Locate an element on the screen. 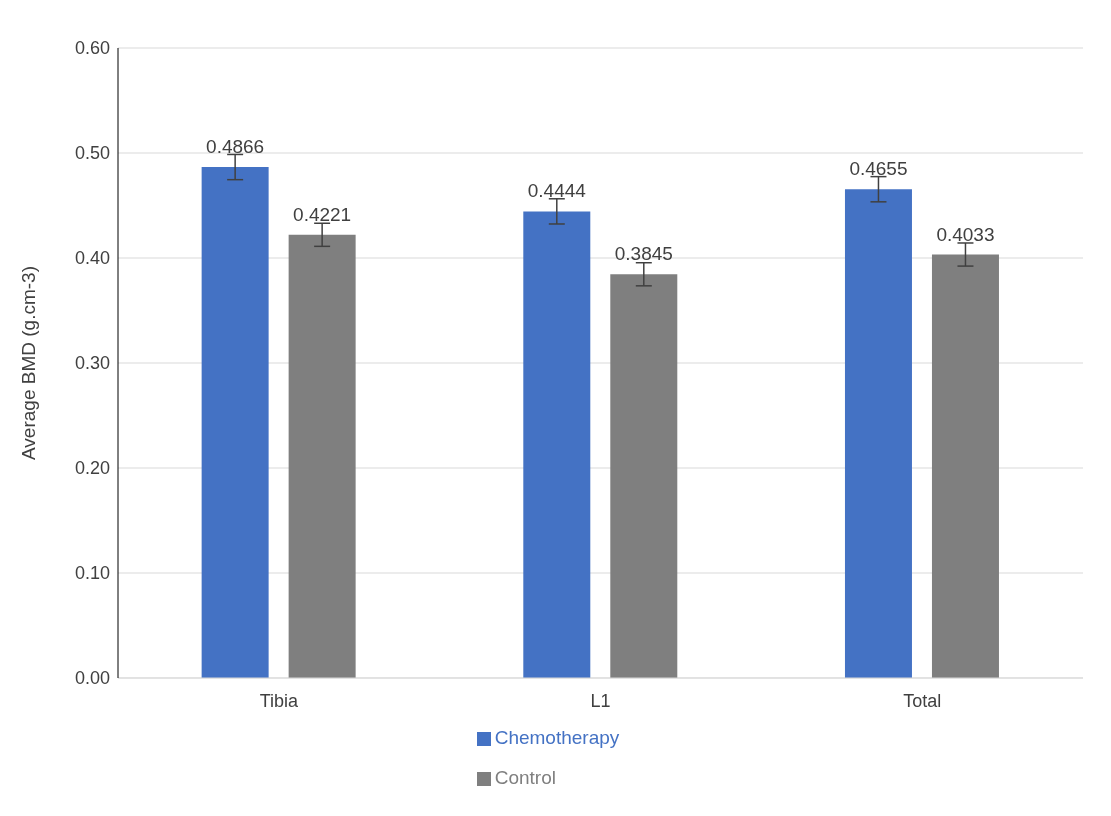 The height and width of the screenshot is (816, 1111). legend-label: Control is located at coordinates (525, 777).